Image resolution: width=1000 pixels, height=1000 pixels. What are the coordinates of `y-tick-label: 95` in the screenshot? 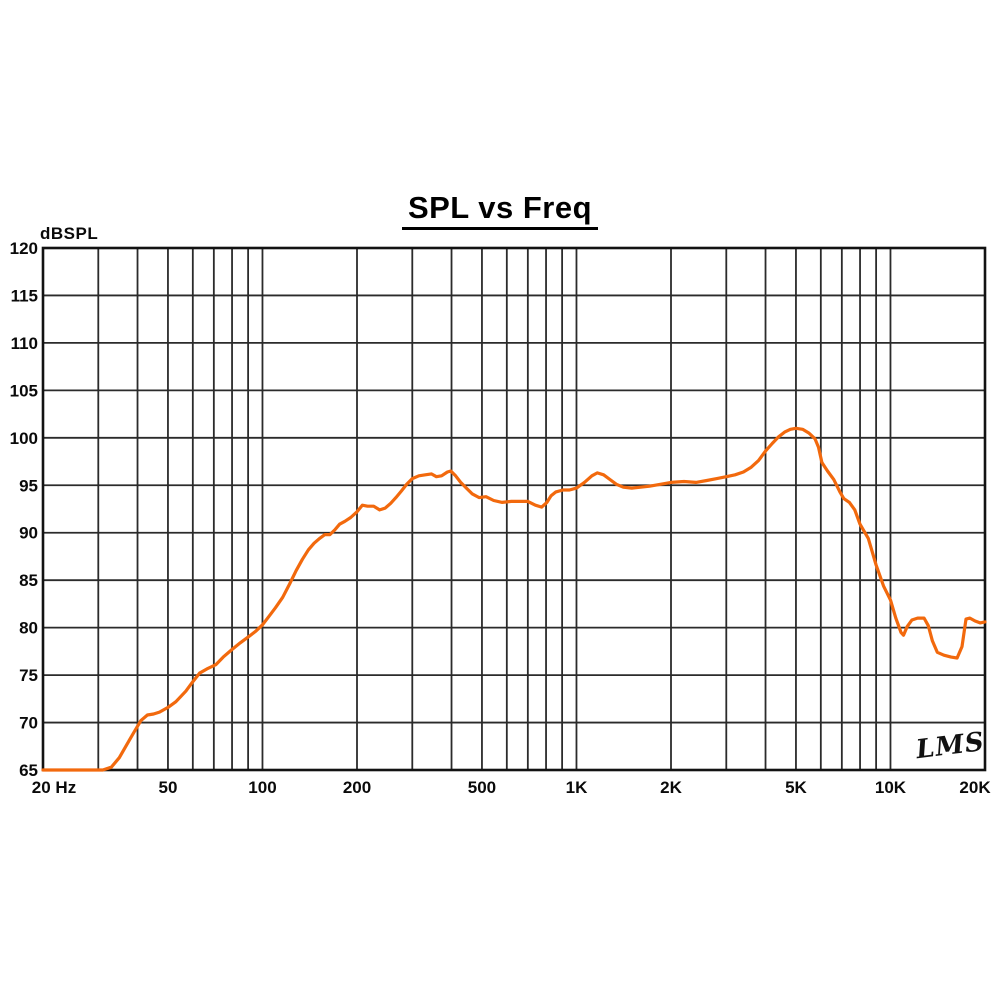 It's located at (28, 485).